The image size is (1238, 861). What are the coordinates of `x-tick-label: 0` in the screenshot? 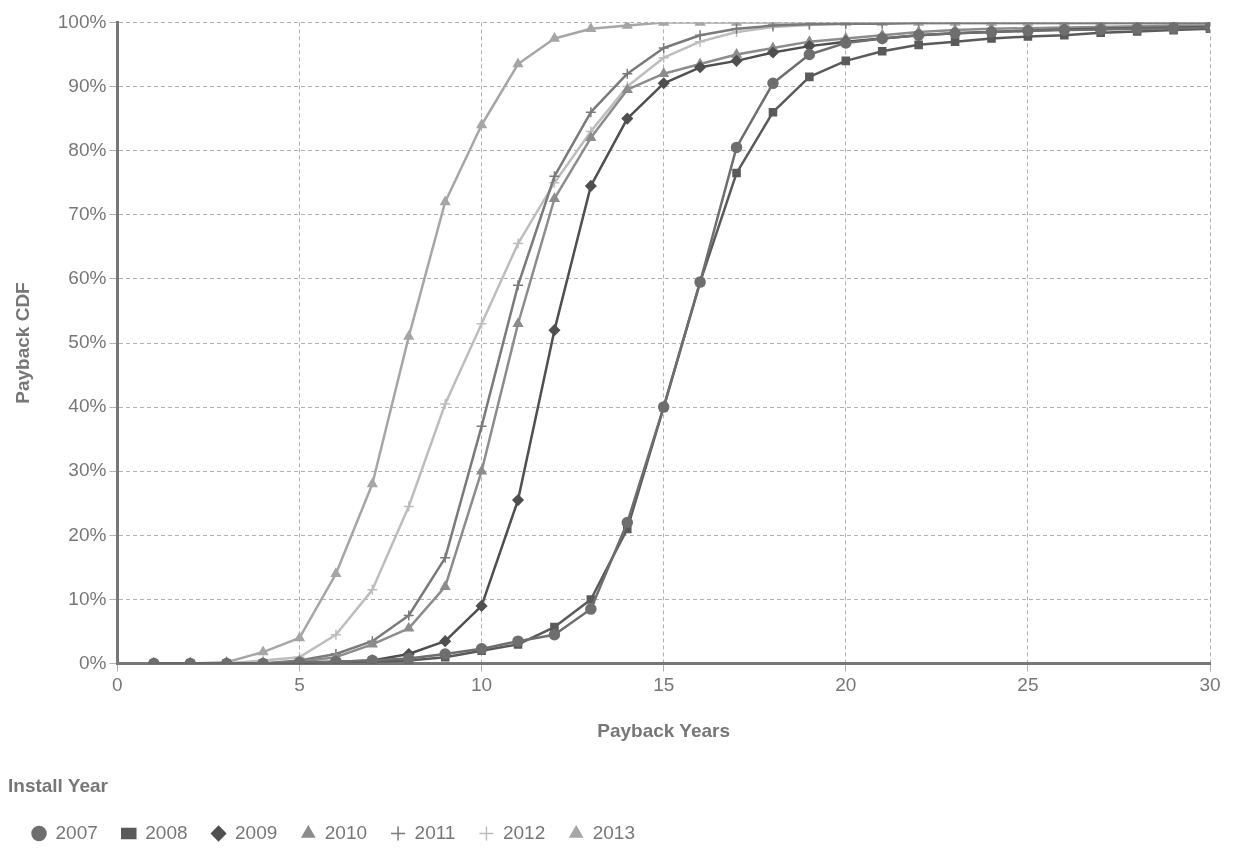 It's located at (117, 685).